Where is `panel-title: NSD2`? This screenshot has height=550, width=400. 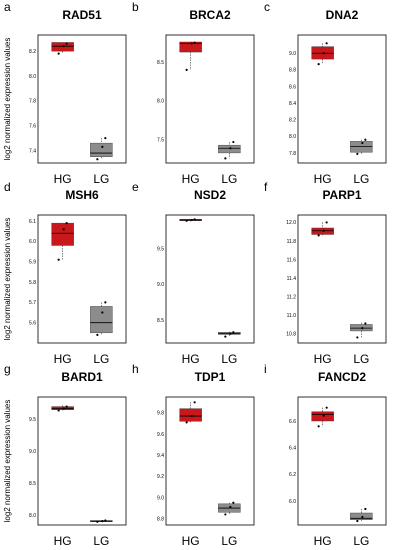 panel-title: NSD2 is located at coordinates (210, 195).